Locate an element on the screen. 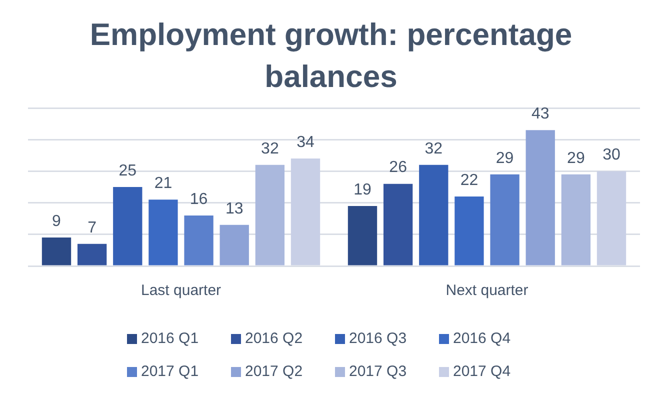 The image size is (662, 415). data-label: 43 is located at coordinates (540, 114).